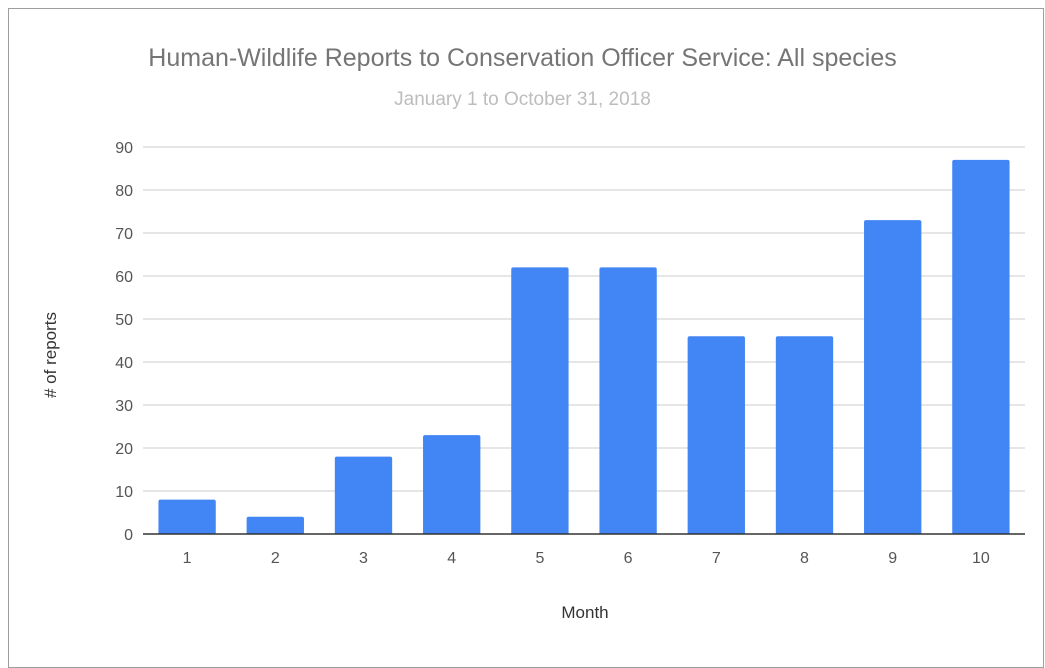 The width and height of the screenshot is (1045, 668). What do you see at coordinates (187, 558) in the screenshot?
I see `x-tick-label: 1` at bounding box center [187, 558].